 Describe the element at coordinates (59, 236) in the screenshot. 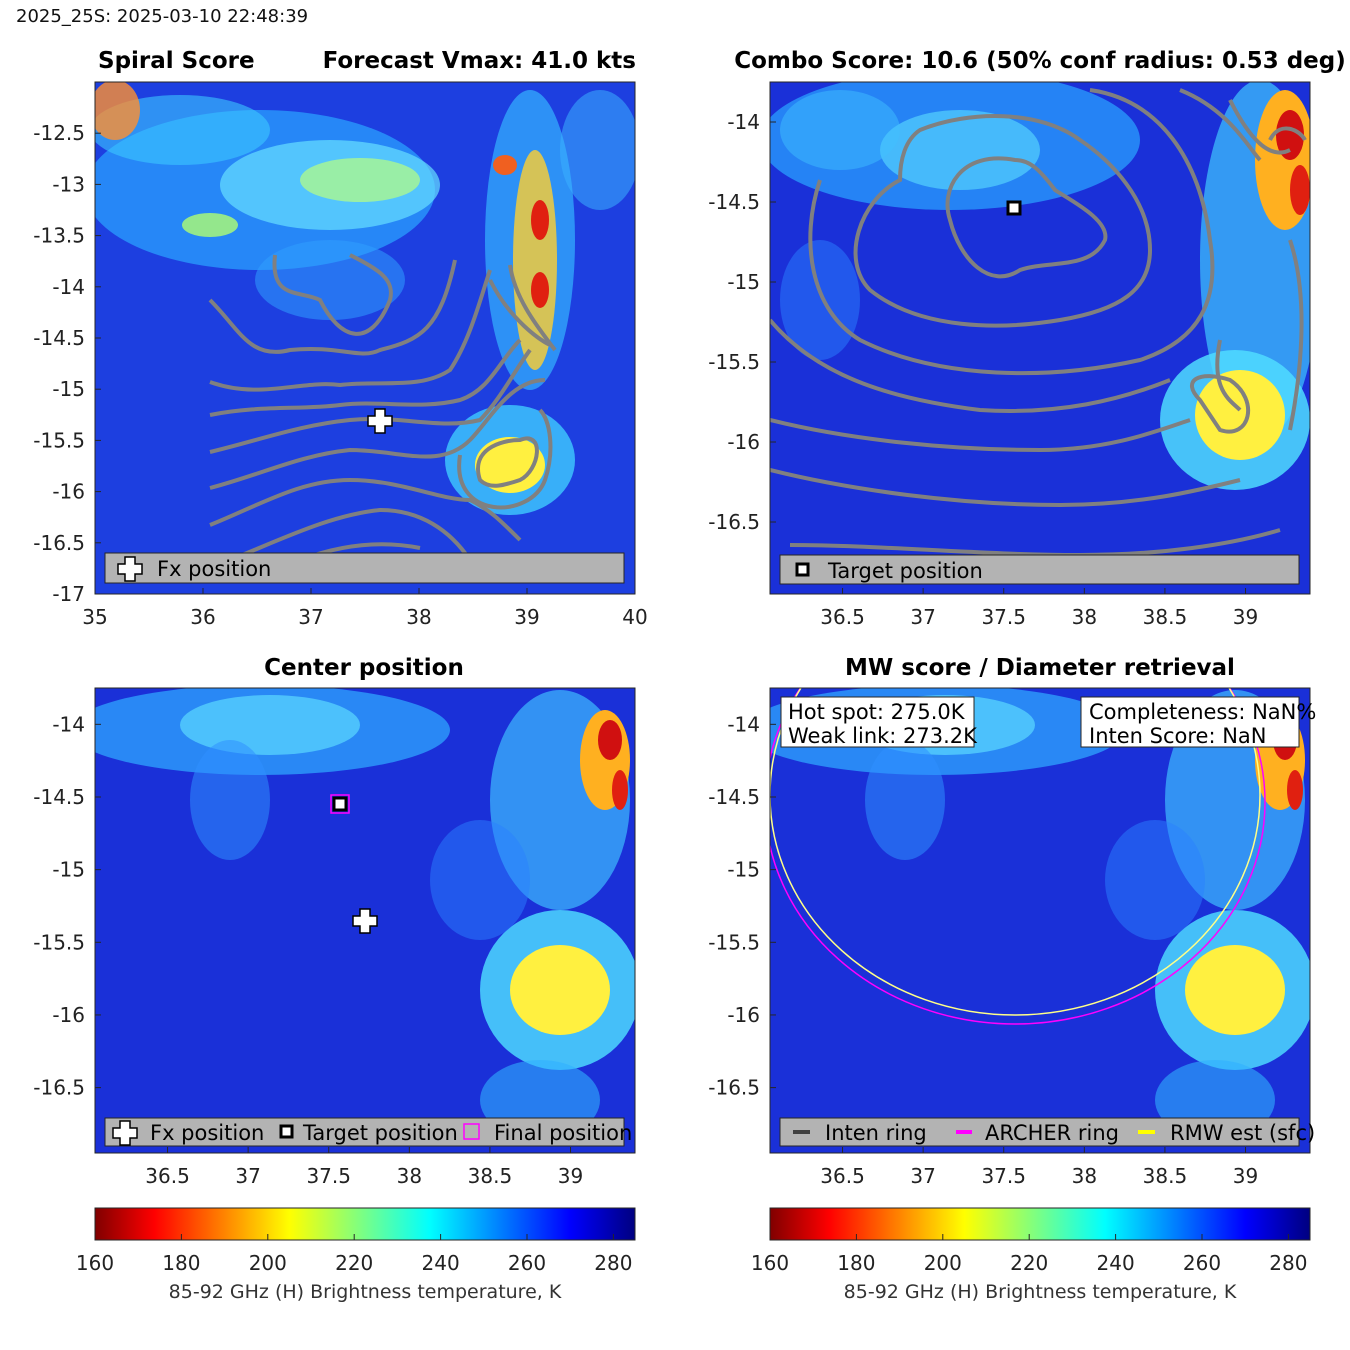

I see `y-tick-label: -13.5` at that location.